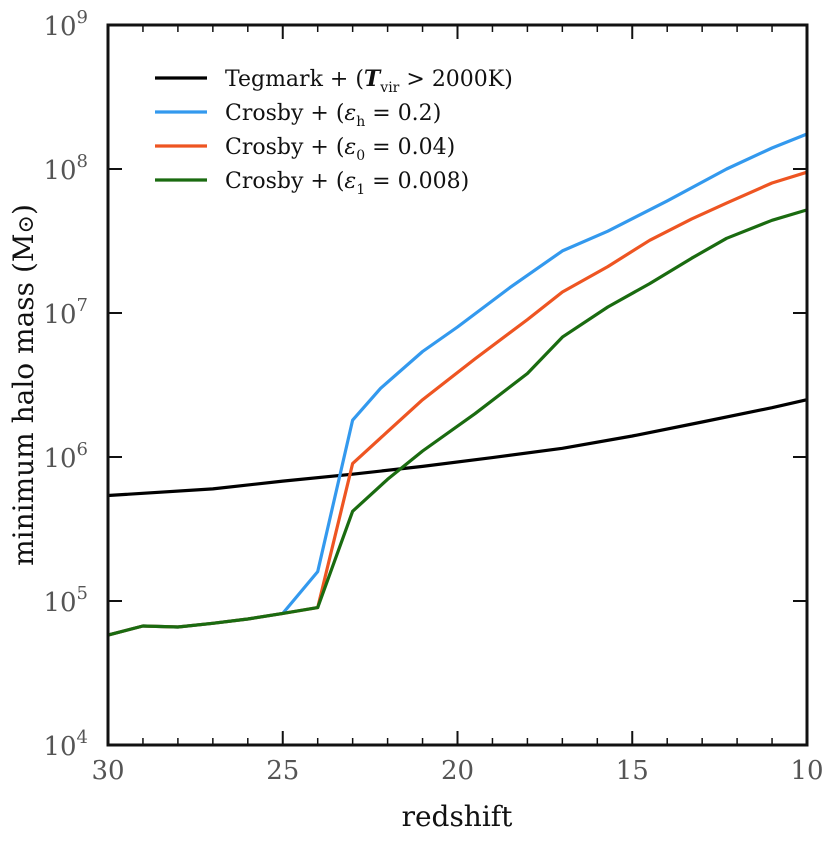  I want to click on legend-label-crosby_h: Crosby + (εh = 0.2), so click(333, 115).